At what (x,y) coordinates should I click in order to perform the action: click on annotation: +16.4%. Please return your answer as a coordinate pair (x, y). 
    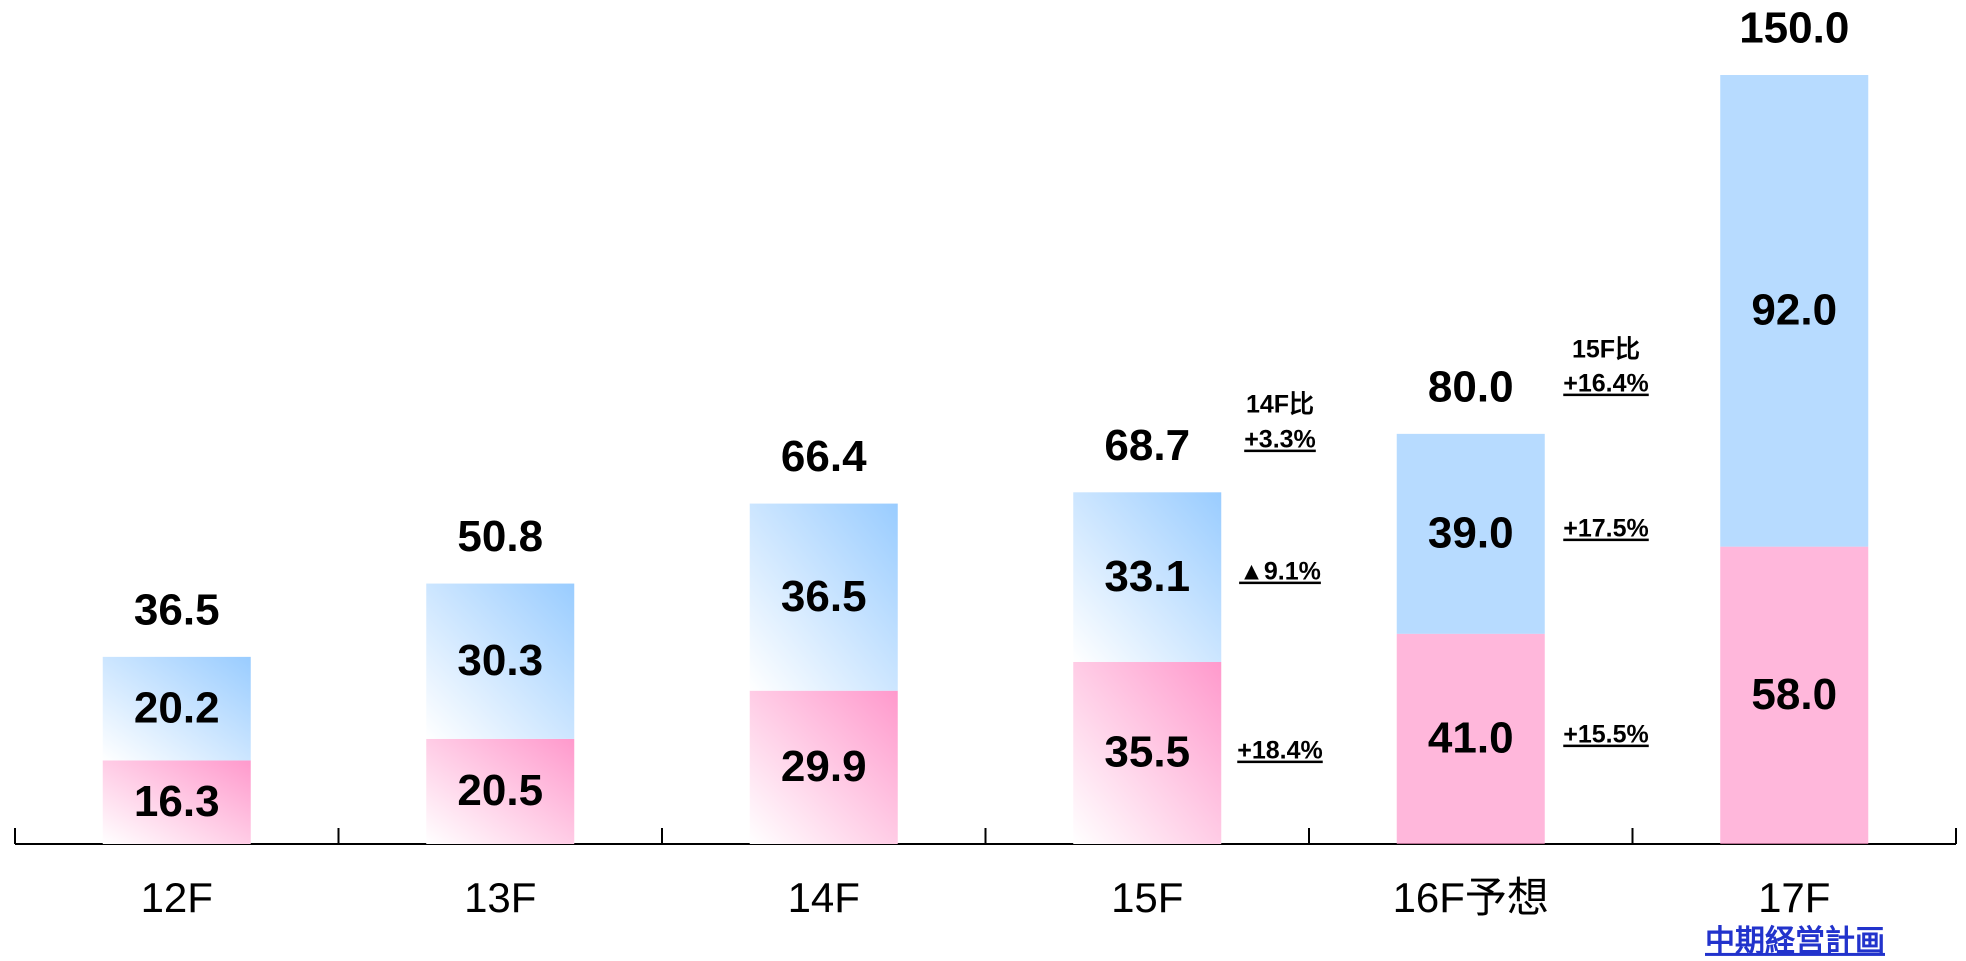
    Looking at the image, I should click on (1606, 384).